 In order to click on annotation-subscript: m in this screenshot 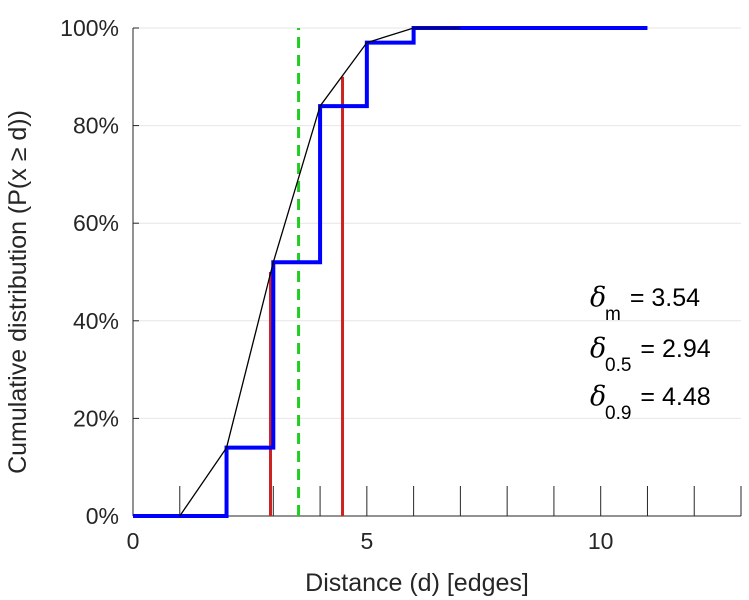, I will do `click(613, 314)`.